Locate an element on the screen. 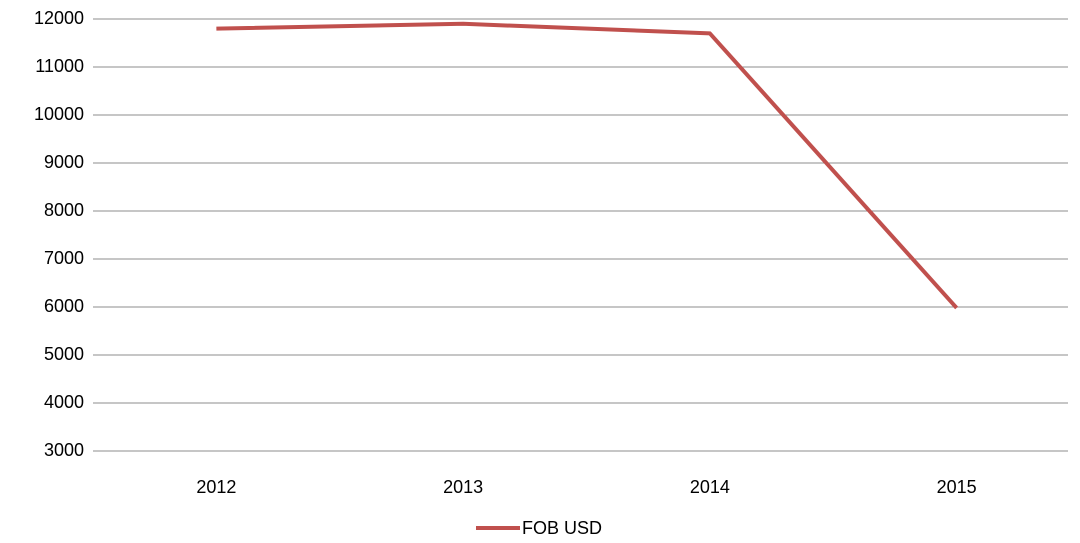 The image size is (1080, 543). y-tick-label: 4000 is located at coordinates (64, 402).